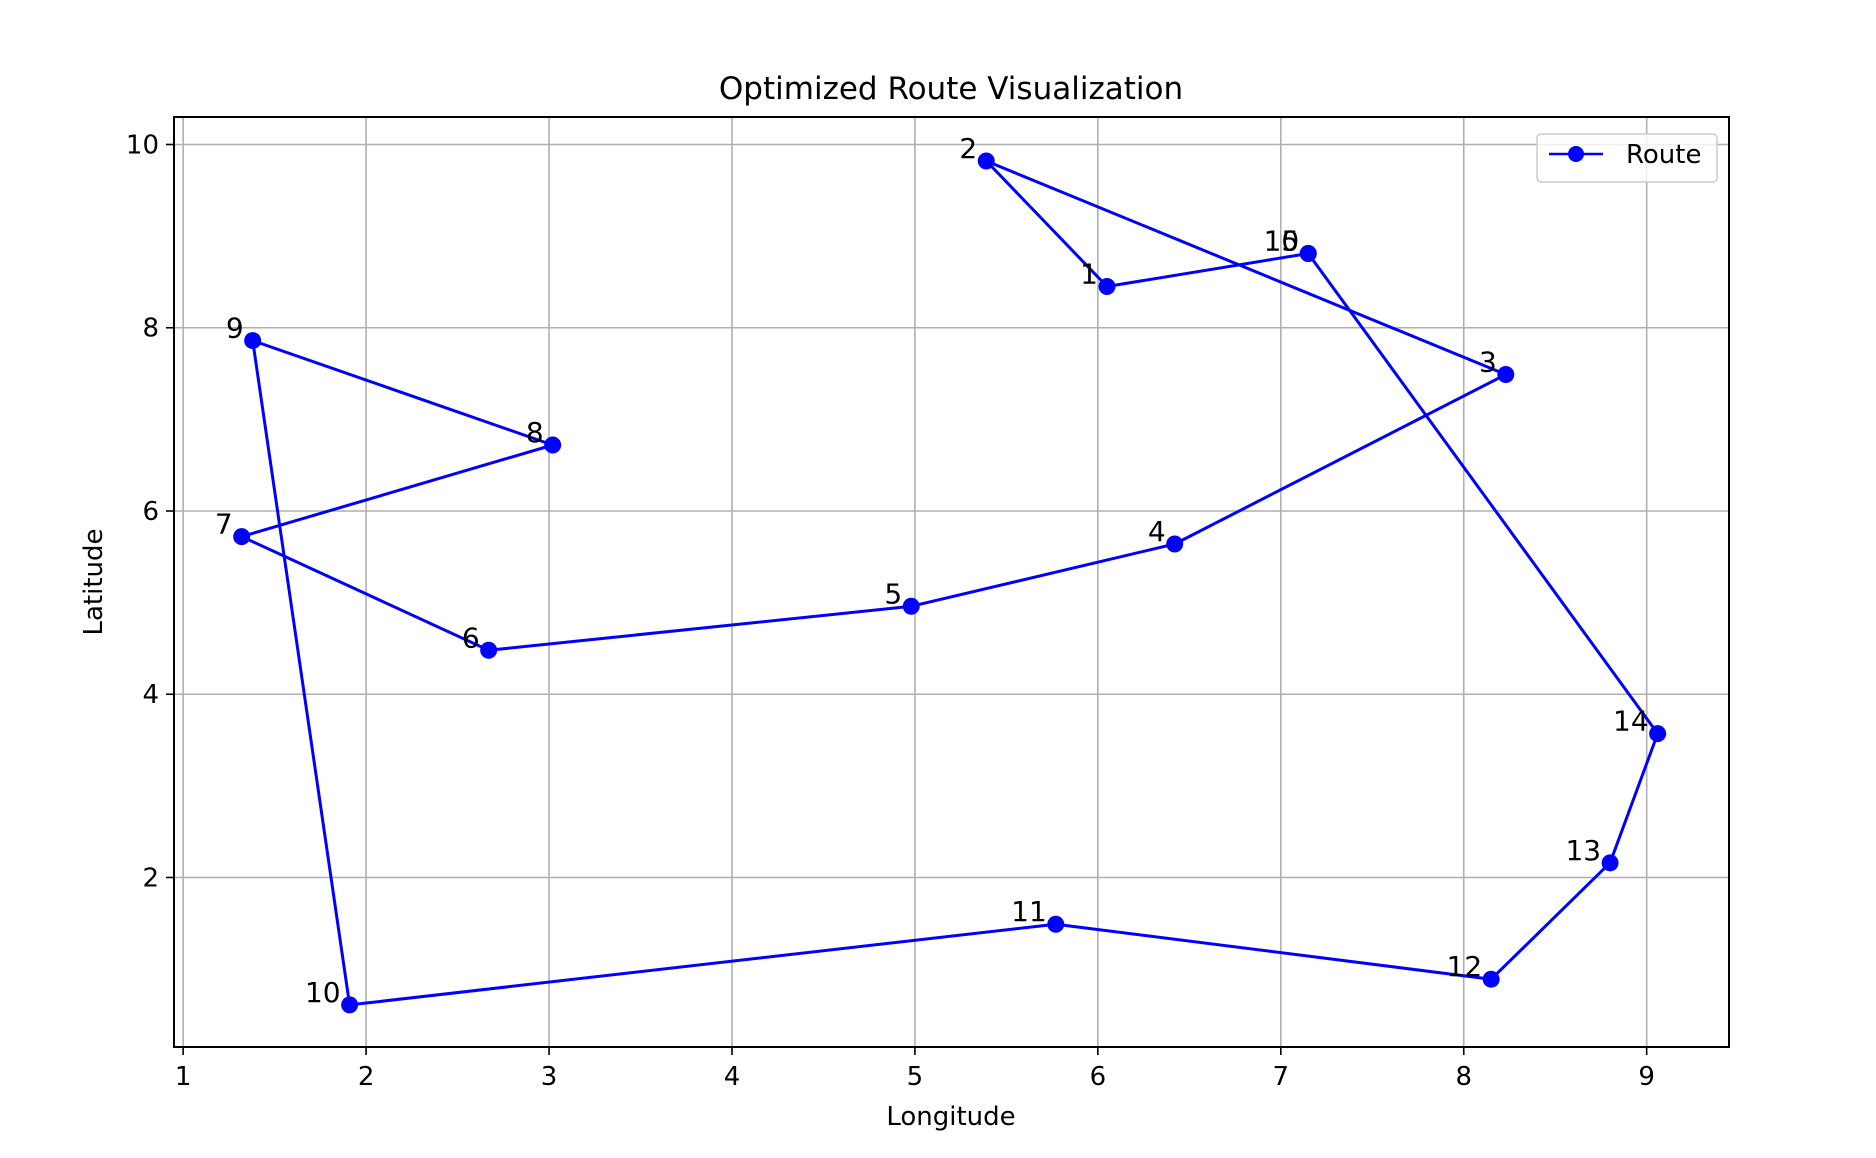 The image size is (1876, 1158). What do you see at coordinates (950, 1117) in the screenshot?
I see `x-axis-label: Longitude` at bounding box center [950, 1117].